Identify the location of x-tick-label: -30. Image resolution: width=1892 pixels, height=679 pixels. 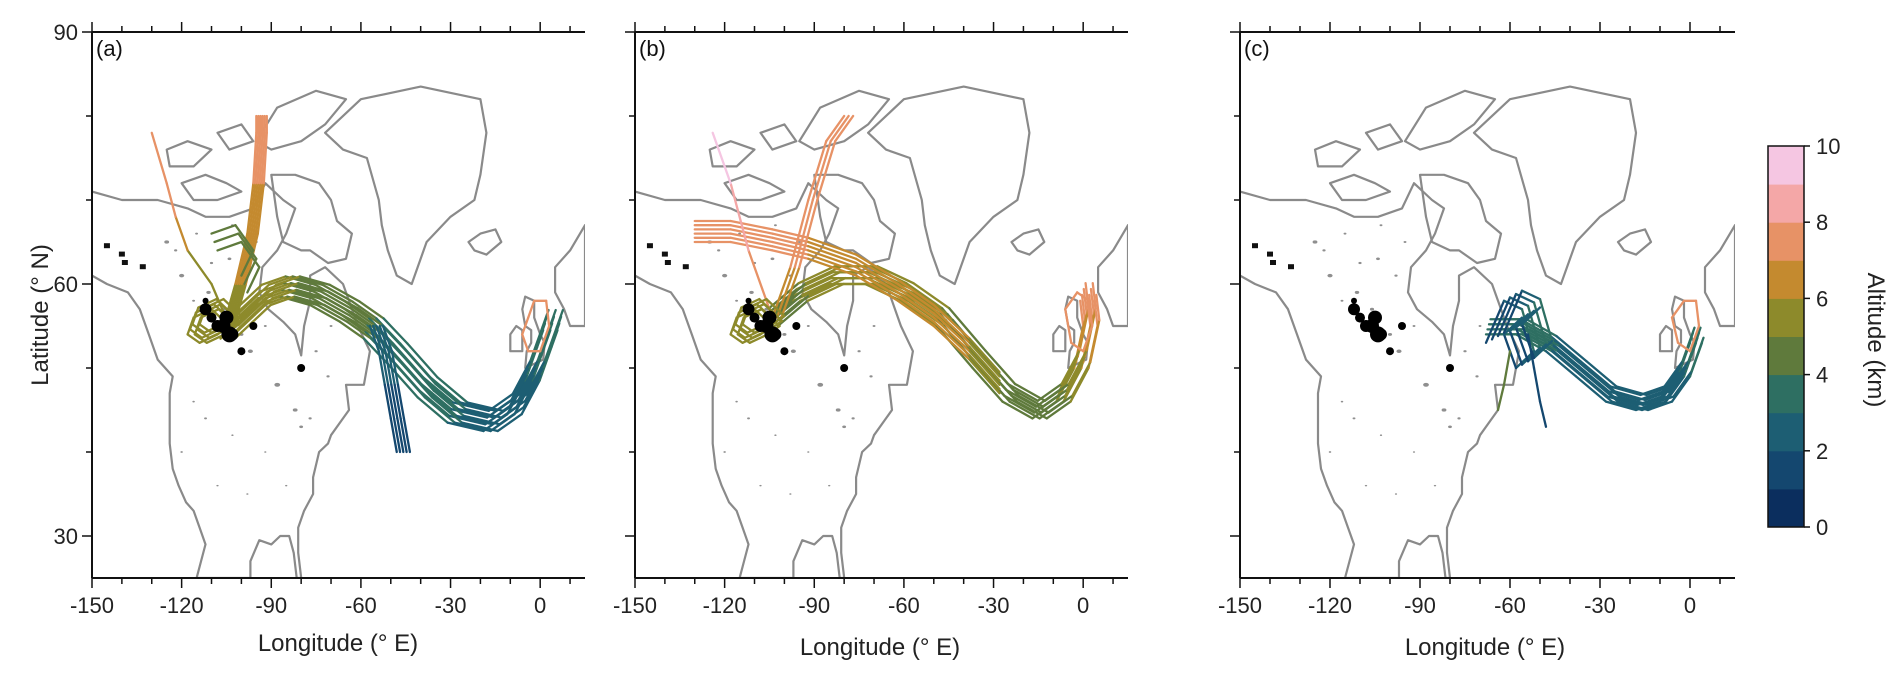
(451, 605).